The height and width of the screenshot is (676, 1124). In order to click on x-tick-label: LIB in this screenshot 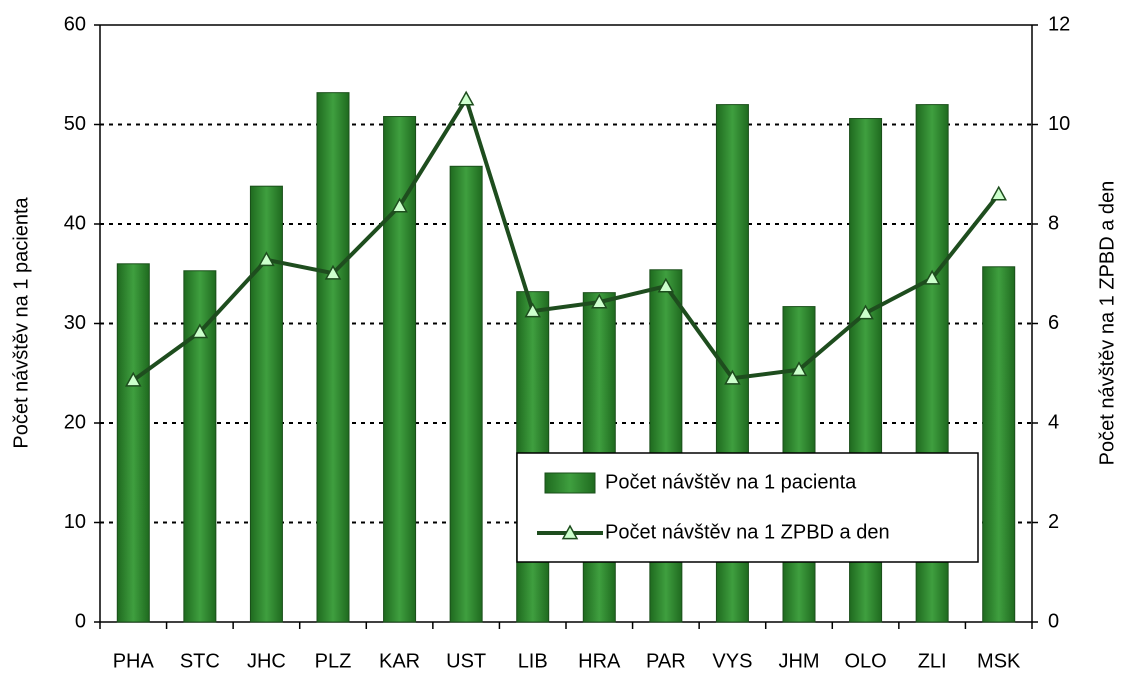, I will do `click(533, 661)`.